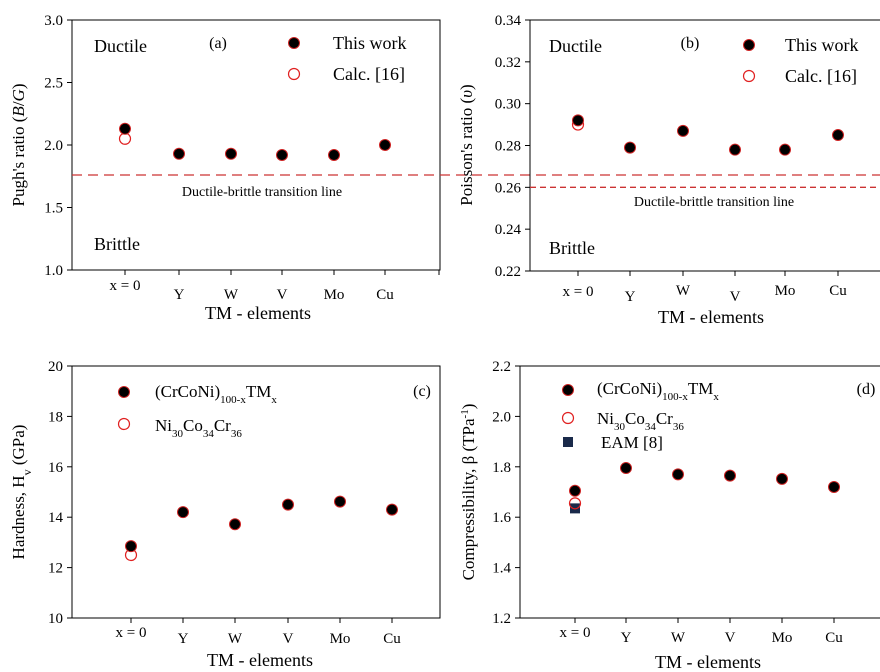 The image size is (880, 672). Describe the element at coordinates (508, 188) in the screenshot. I see `y-tick-label: 0.26` at that location.